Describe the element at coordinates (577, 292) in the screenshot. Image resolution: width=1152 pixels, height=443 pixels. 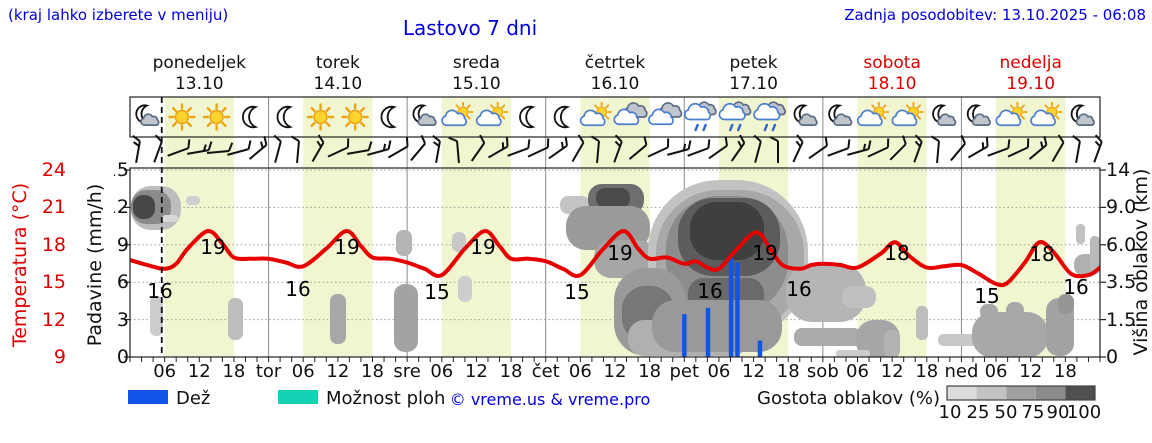
I see `temperature-value-label: 15` at that location.